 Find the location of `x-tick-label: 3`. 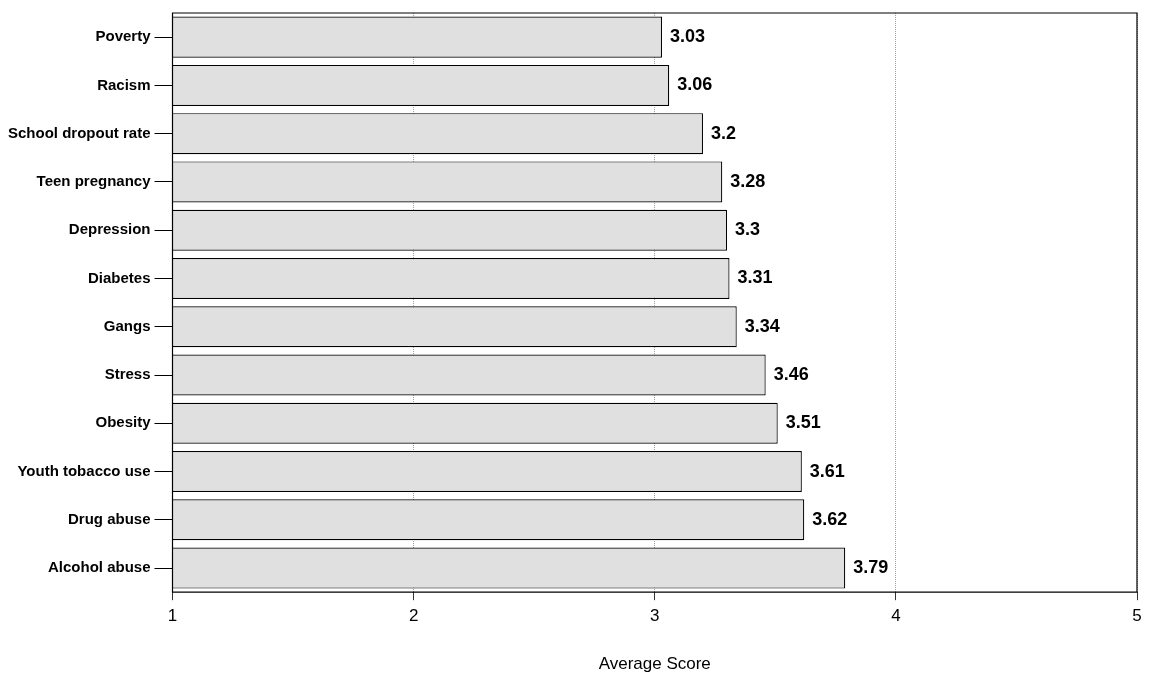

x-tick-label: 3 is located at coordinates (655, 616).